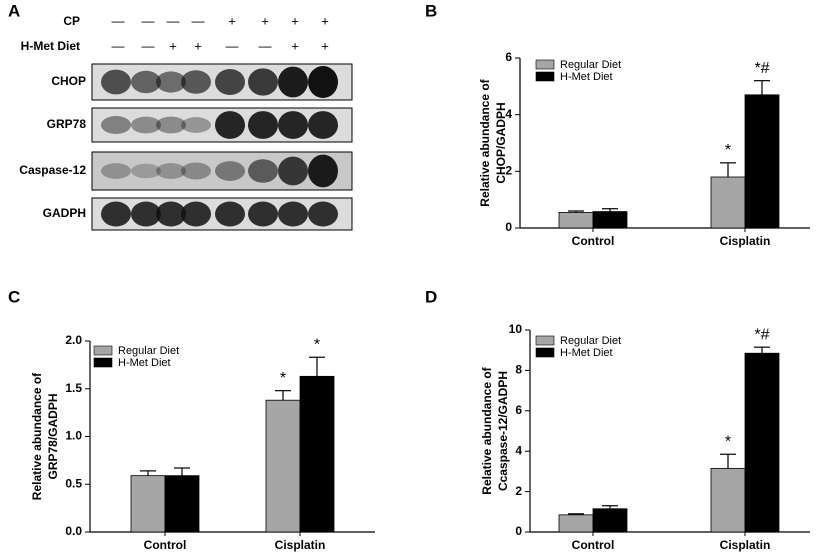 This screenshot has height=557, width=824. Describe the element at coordinates (73, 340) in the screenshot. I see `y-tick-label: 2.0` at that location.